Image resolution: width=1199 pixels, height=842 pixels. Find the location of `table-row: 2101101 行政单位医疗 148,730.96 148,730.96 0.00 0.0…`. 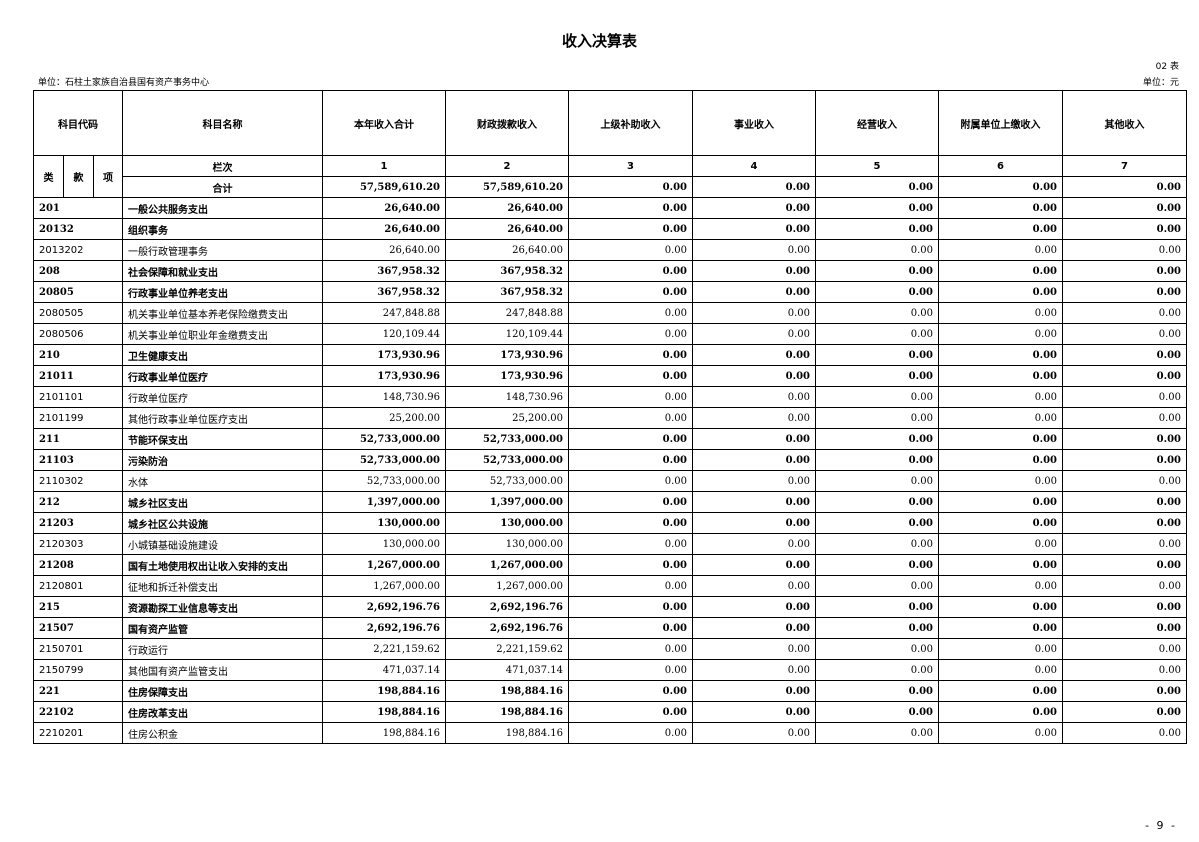

table-row: 2101101 行政单位医疗 148,730.96 148,730.96 0.00 0.0… is located at coordinates (610, 397).